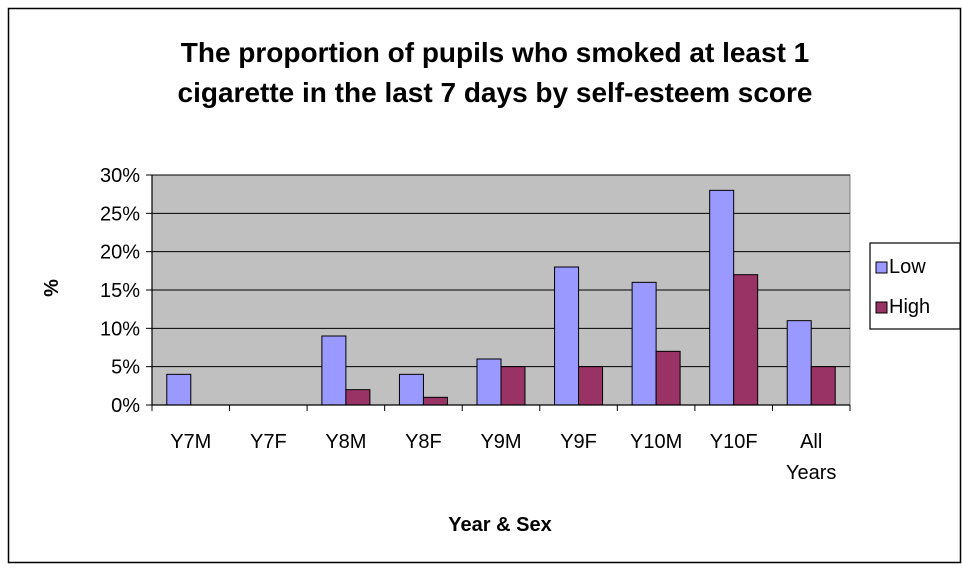  Describe the element at coordinates (909, 307) in the screenshot. I see `legend-label-high: High` at that location.